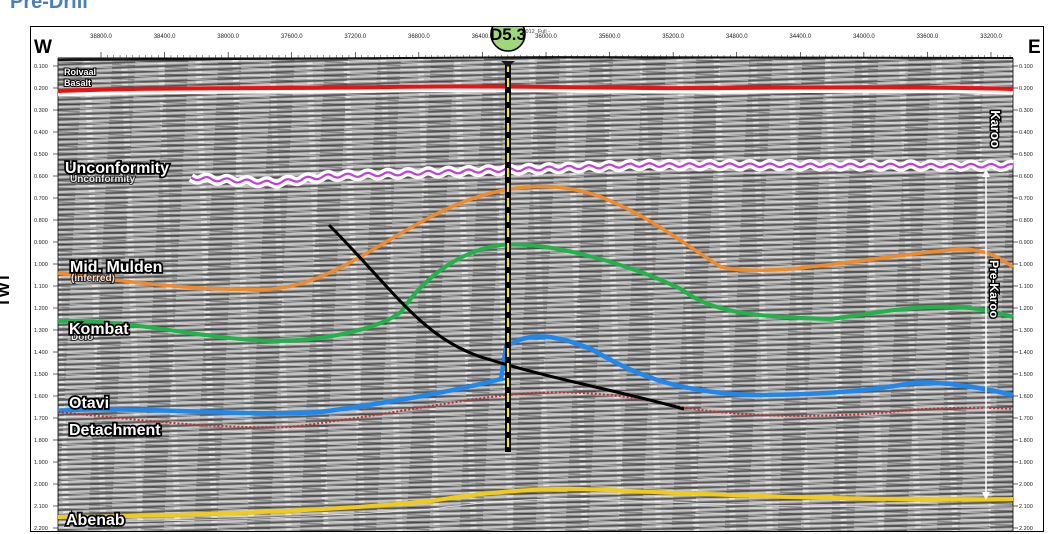  Describe the element at coordinates (483, 37) in the screenshot. I see `shotpoint-tick-label: 36400.0` at that location.